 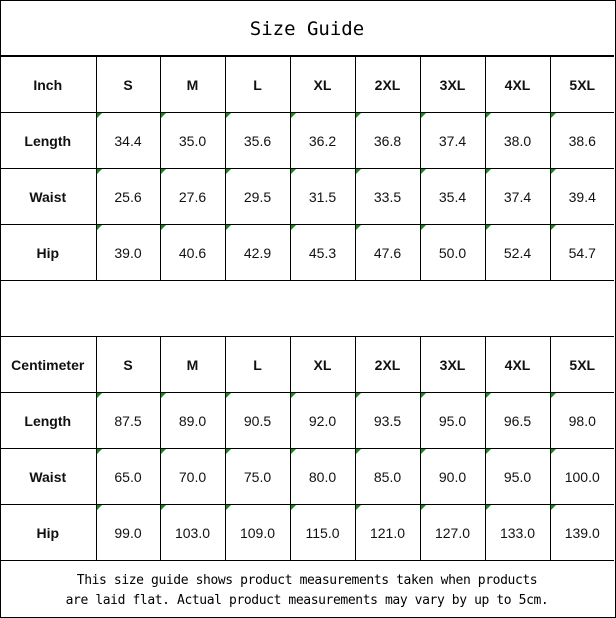 I want to click on measurement-cell: 39.0, so click(x=128, y=252).